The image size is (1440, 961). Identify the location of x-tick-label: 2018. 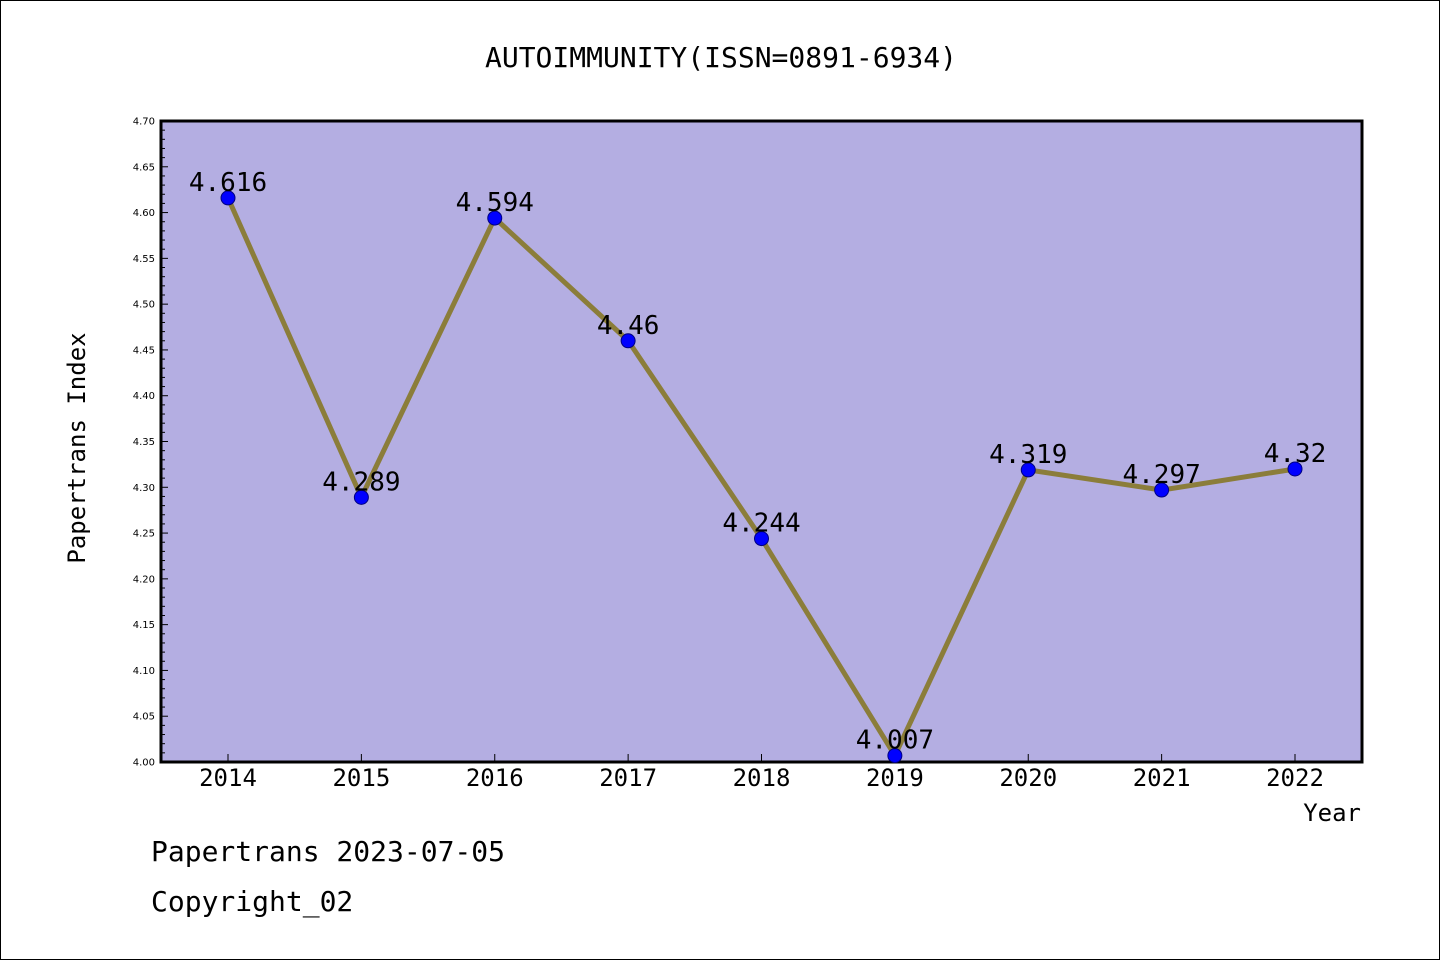
(762, 778).